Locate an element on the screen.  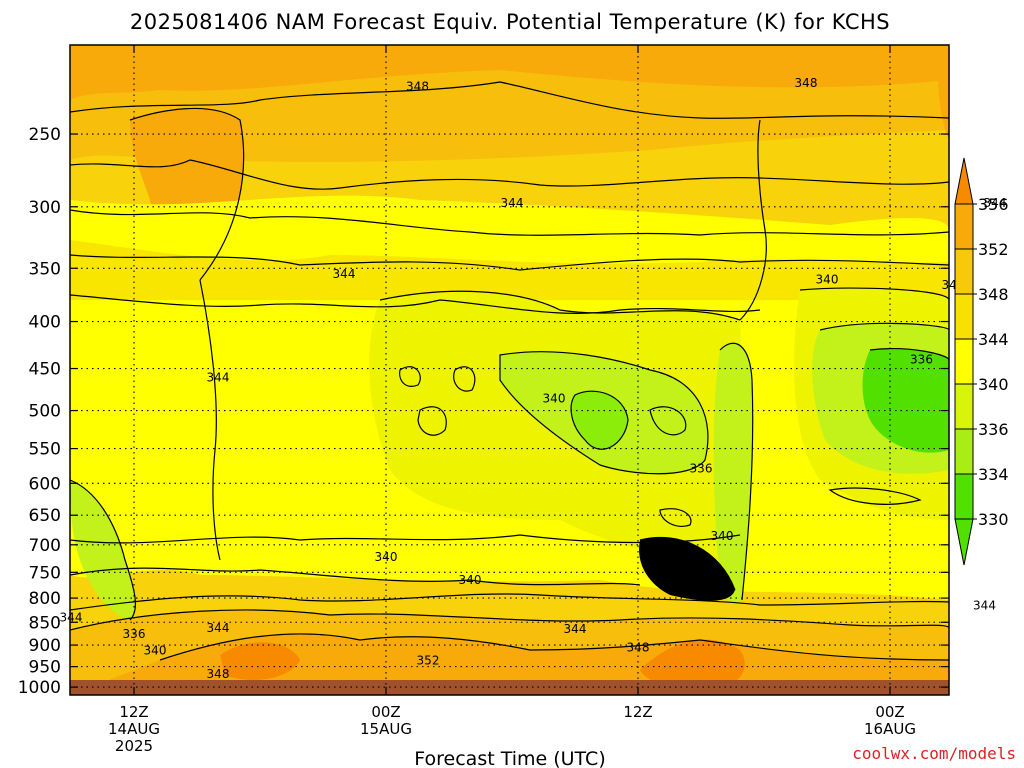
colorbar-extend-top is located at coordinates (964, 181).